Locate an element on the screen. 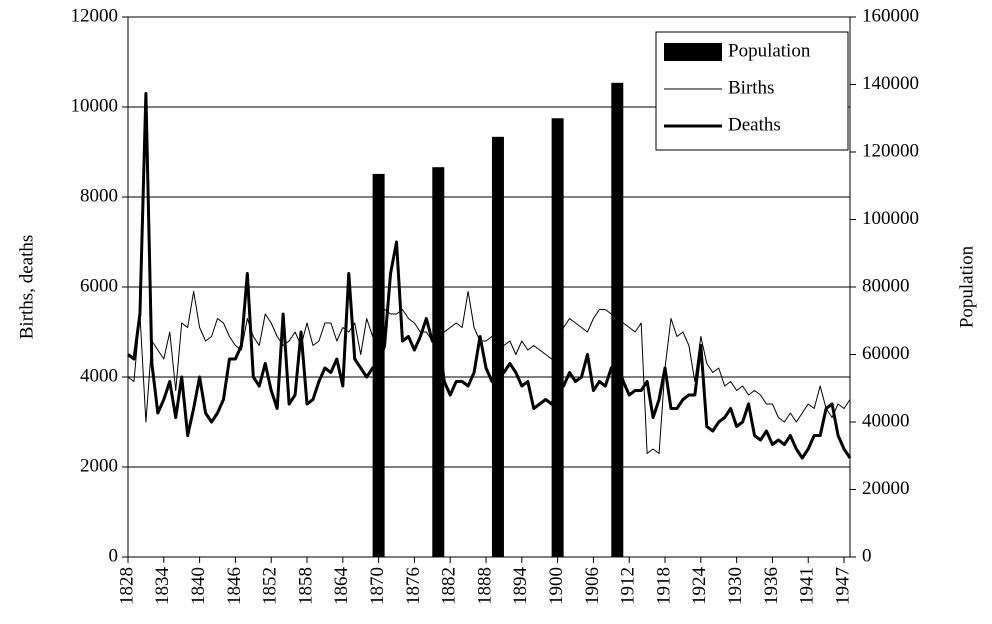 This screenshot has height=624, width=992. y-axis-title: Births, deaths is located at coordinates (26, 287).